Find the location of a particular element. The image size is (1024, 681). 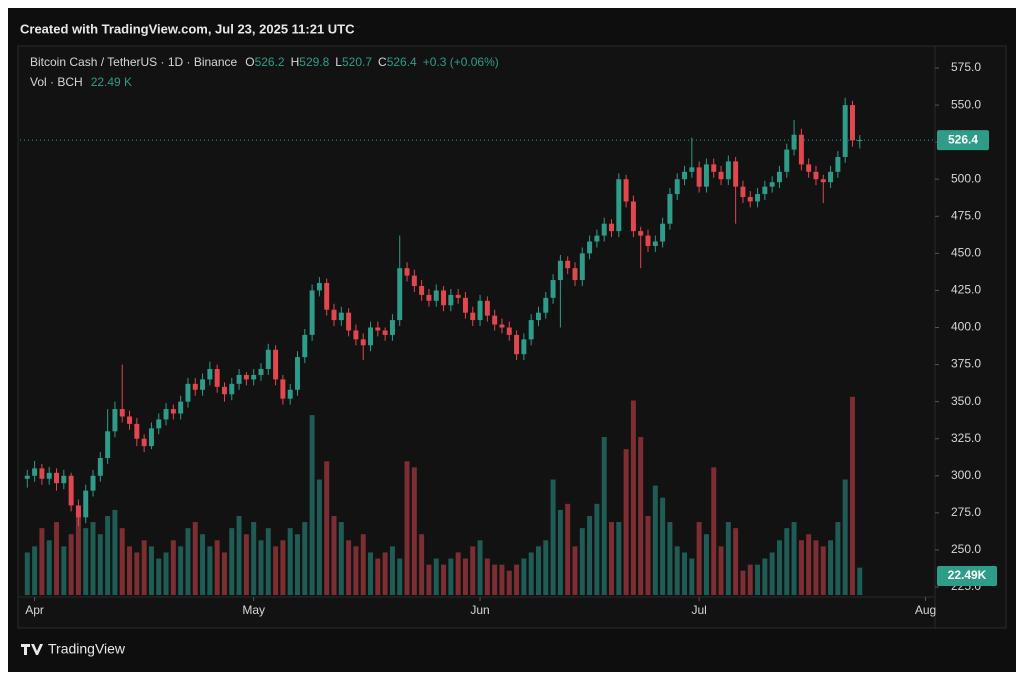

y-tick-label: 425.0 is located at coordinates (966, 290).